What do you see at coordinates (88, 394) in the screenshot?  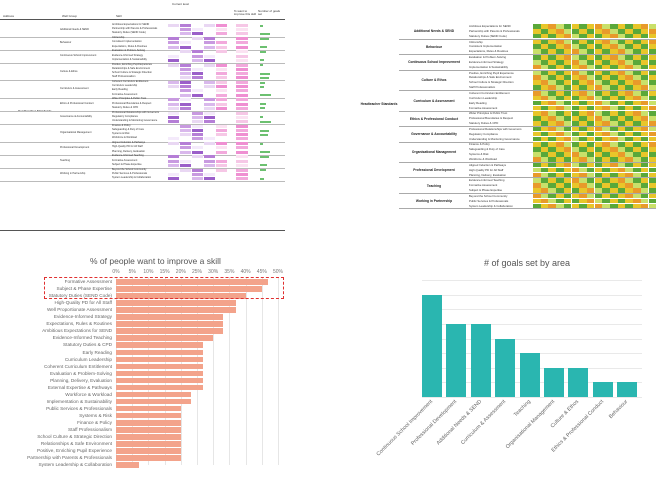 I see `category-label: Workforce & Workload` at bounding box center [88, 394].